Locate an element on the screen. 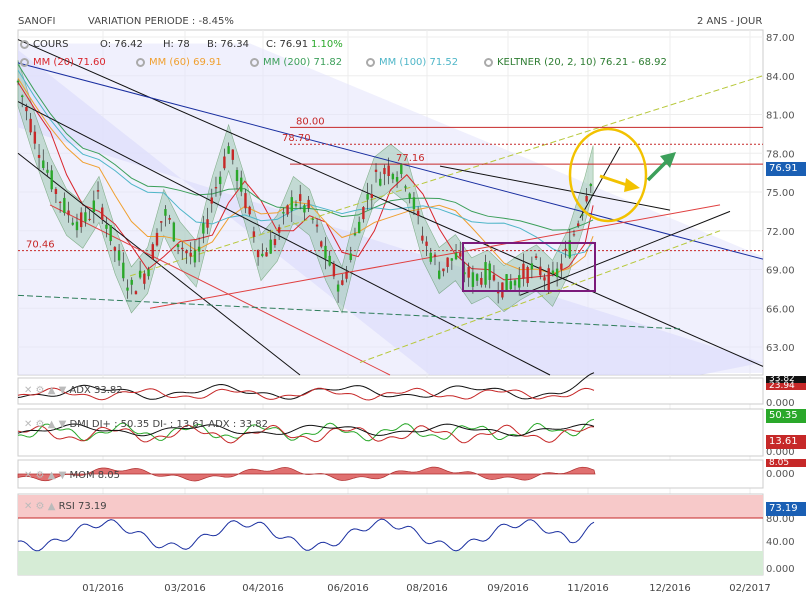  dmi-tag-minus: 13.61 is located at coordinates (786, 442).